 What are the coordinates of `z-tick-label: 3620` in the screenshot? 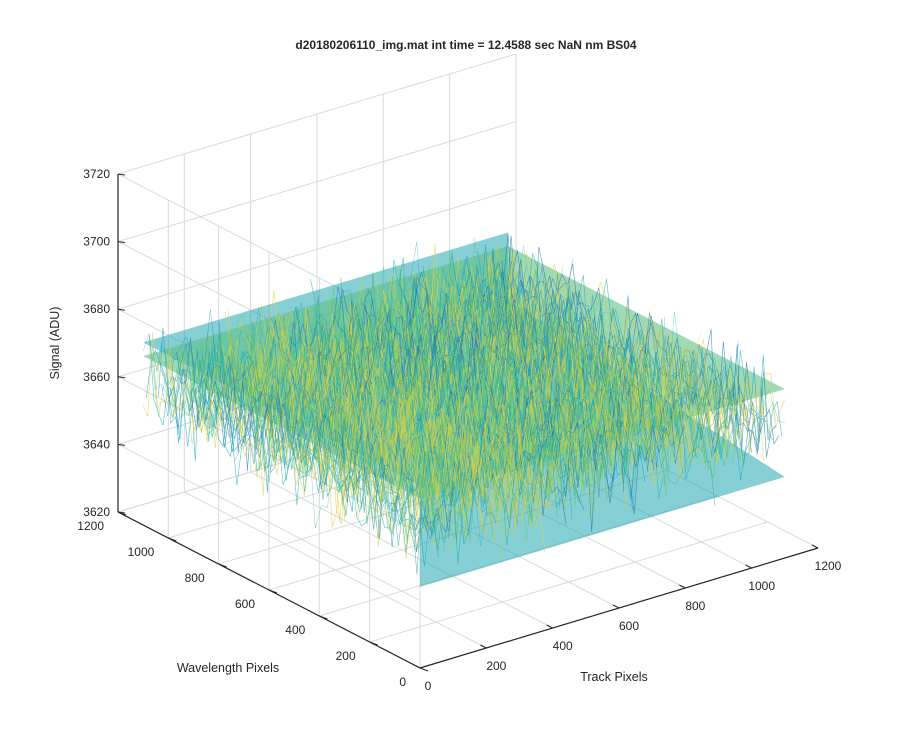 It's located at (96, 512).